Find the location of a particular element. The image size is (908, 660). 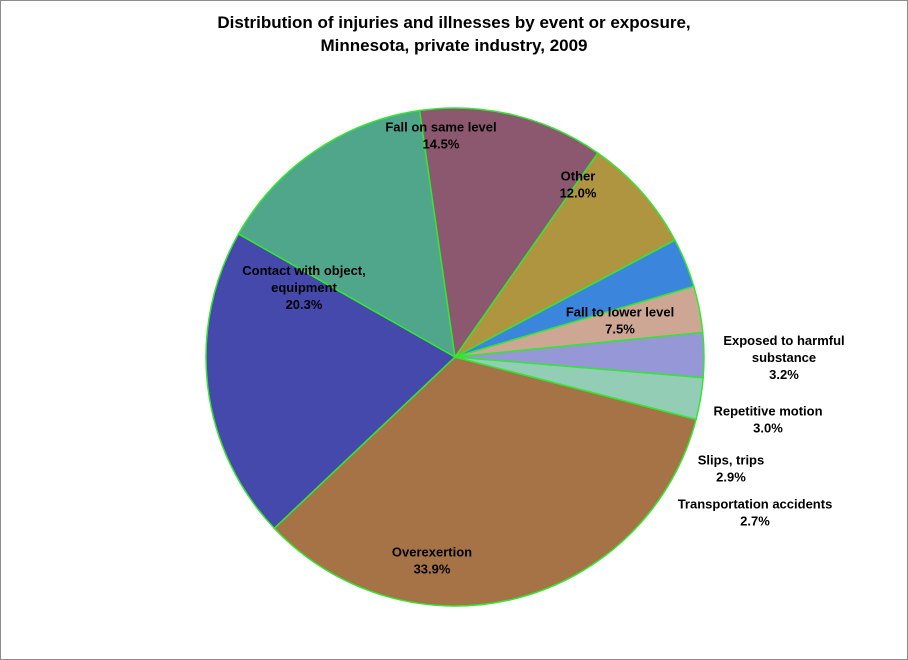

slice-label-percent: 3.0% is located at coordinates (768, 428).